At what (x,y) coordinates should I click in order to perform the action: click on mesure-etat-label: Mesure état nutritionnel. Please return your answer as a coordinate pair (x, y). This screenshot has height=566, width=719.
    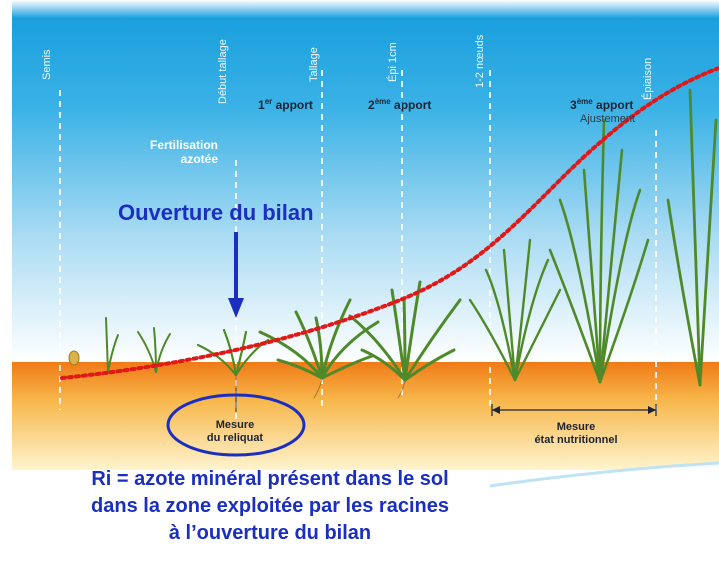
    Looking at the image, I should click on (576, 434).